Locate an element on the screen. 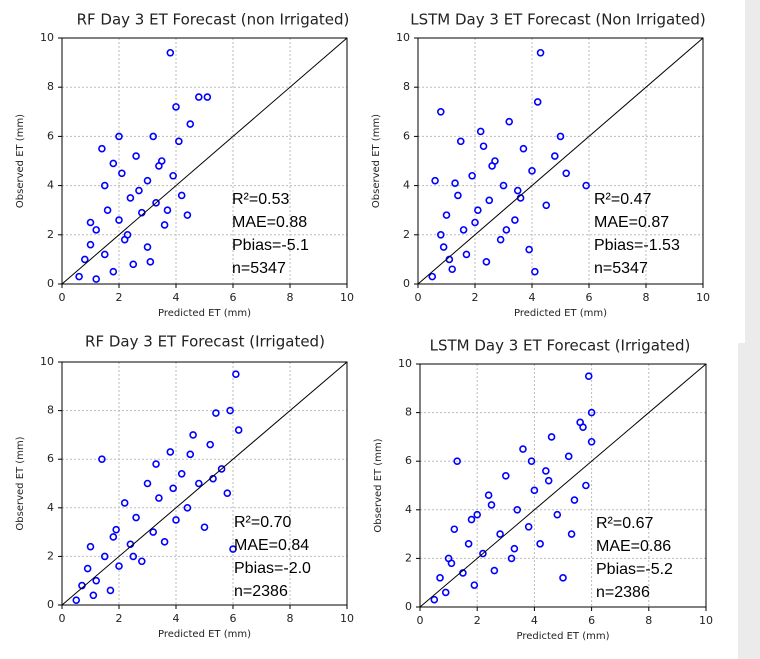  plot-frame is located at coordinates (563, 485).